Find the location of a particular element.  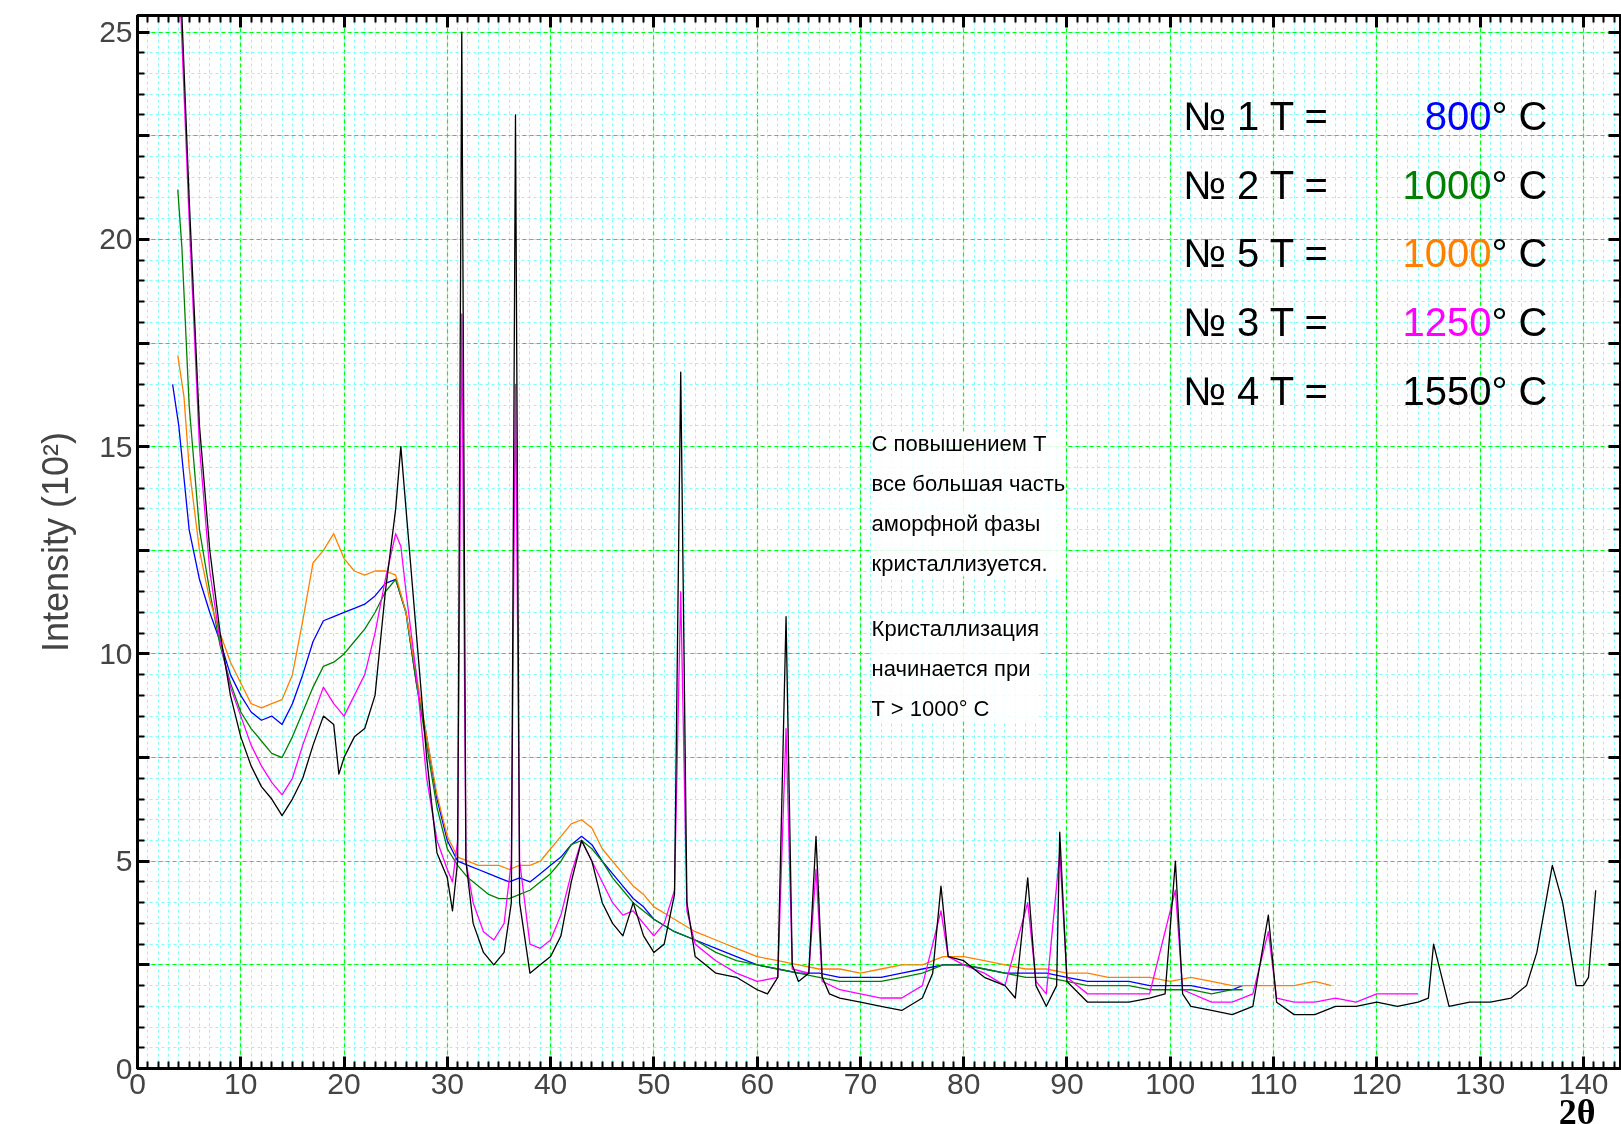

annotation: С повышением T все большая часть аморфной фазы кристаллизуется. is located at coordinates (968, 504).